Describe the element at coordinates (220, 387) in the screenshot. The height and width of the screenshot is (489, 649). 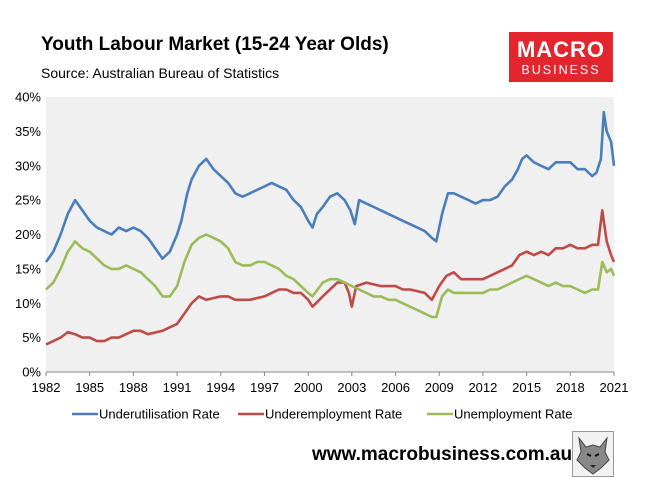
I see `x-tick-label: 1994` at that location.